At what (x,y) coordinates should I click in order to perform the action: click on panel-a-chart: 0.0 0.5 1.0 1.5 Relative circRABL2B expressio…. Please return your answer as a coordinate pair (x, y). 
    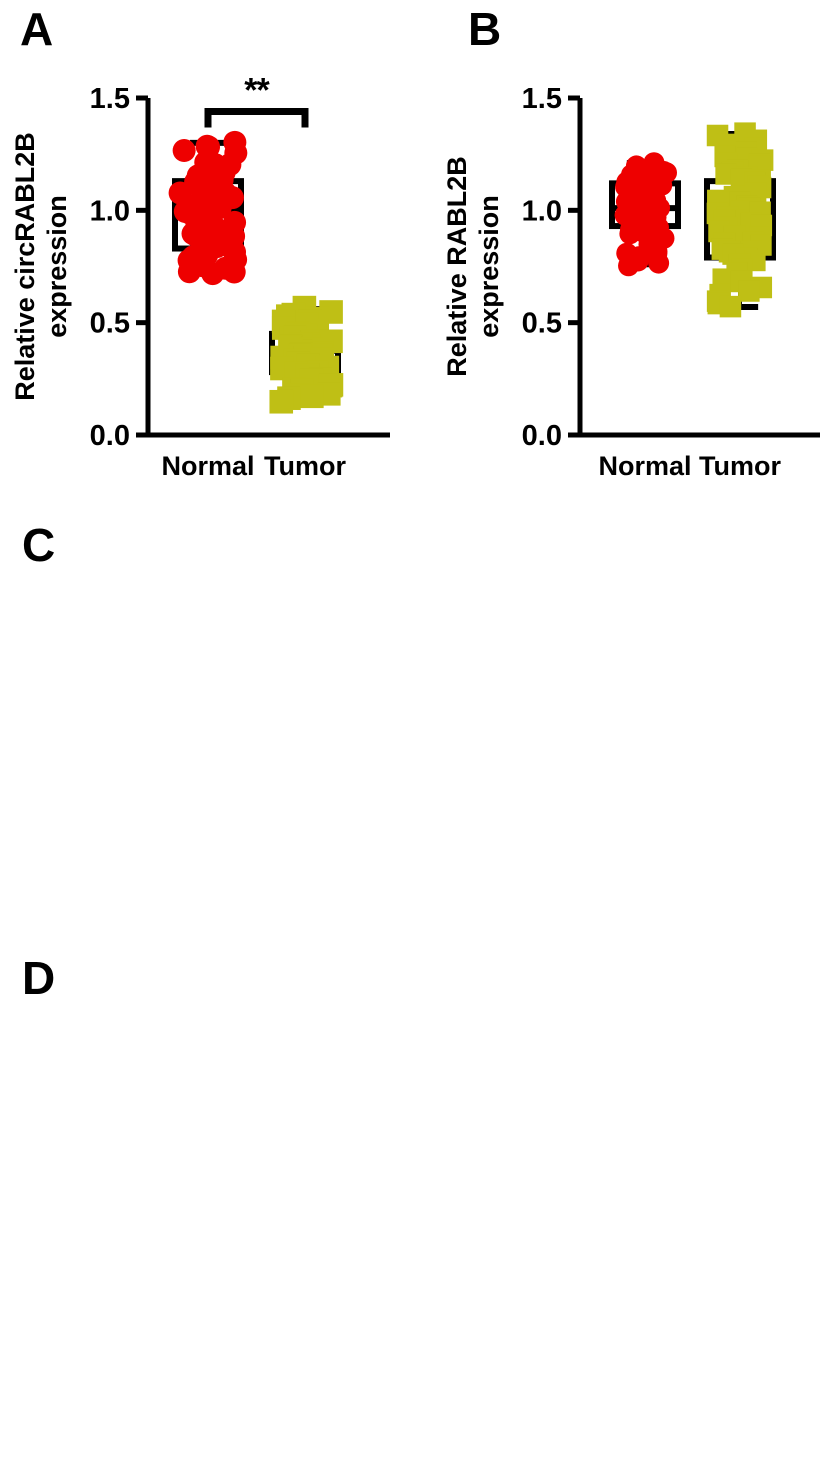
    Looking at the image, I should click on (200, 276).